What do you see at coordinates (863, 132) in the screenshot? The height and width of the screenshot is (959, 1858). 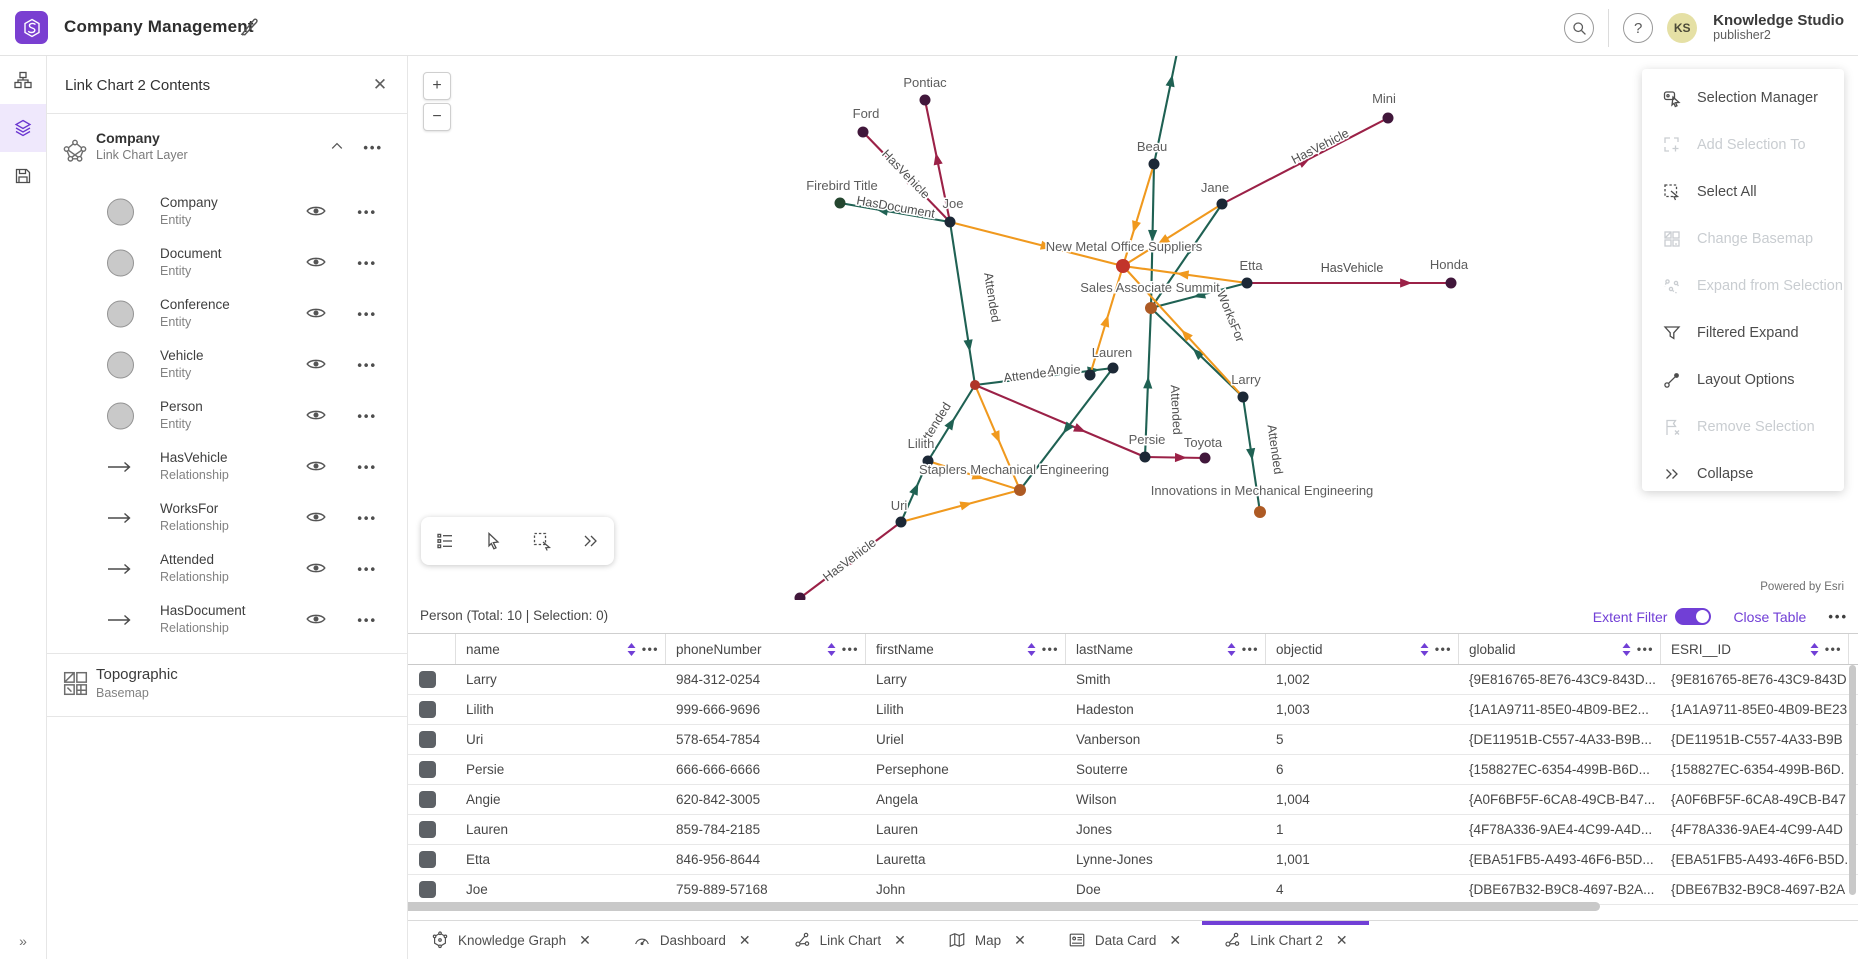 I see `node-ford` at bounding box center [863, 132].